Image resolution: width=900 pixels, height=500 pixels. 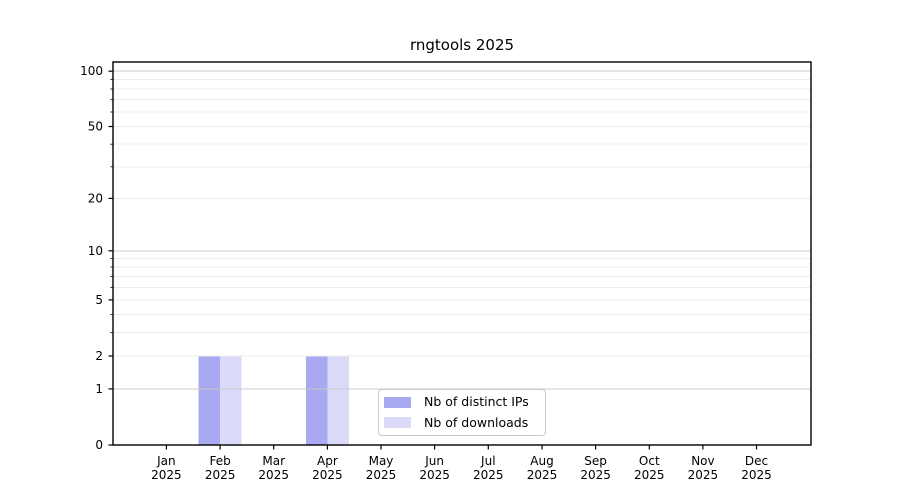 What do you see at coordinates (273, 461) in the screenshot?
I see `x-tick-label-month: Mar` at bounding box center [273, 461].